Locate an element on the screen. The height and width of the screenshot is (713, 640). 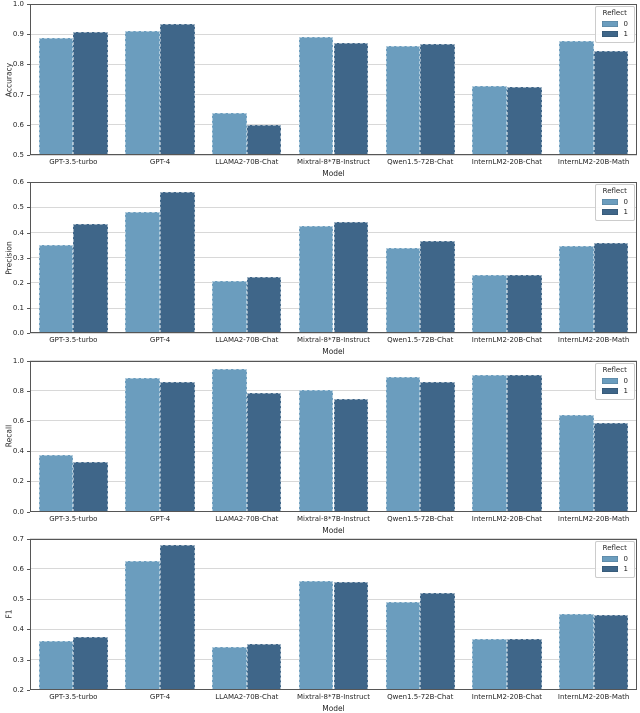
y-tick-label: 0.8 is located at coordinates (18, 64).